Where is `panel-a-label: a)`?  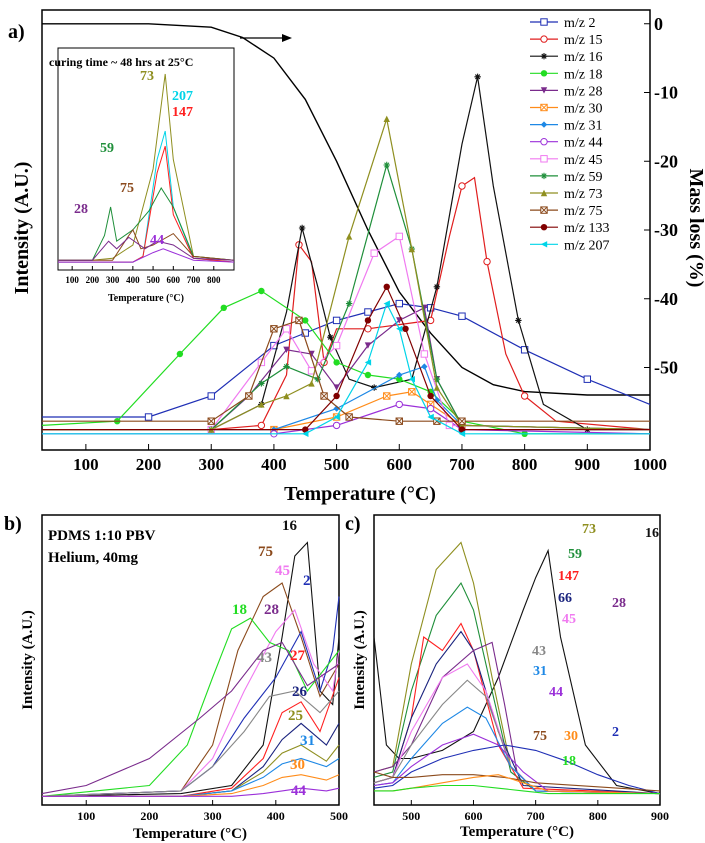 panel-a-label: a) is located at coordinates (16, 32).